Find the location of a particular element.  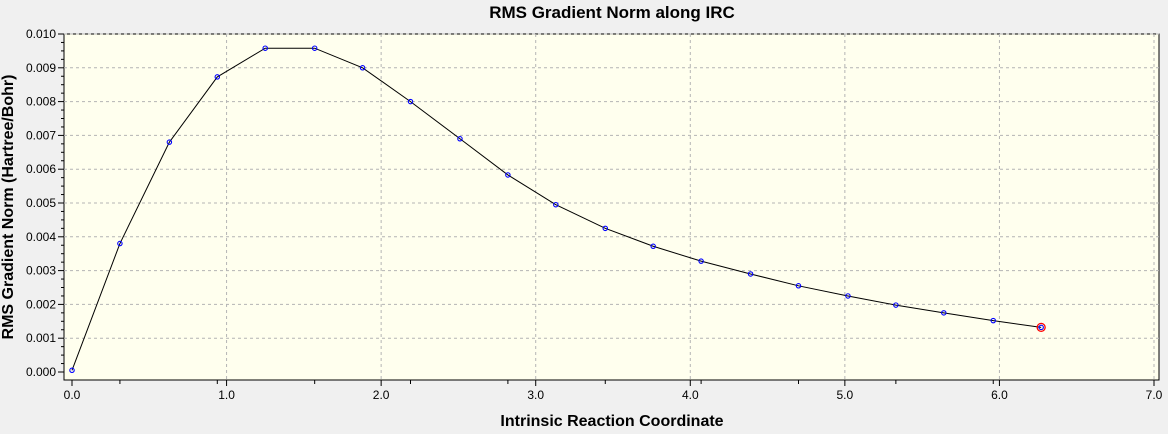

y-tick-label: 0.004 is located at coordinates (41, 237).